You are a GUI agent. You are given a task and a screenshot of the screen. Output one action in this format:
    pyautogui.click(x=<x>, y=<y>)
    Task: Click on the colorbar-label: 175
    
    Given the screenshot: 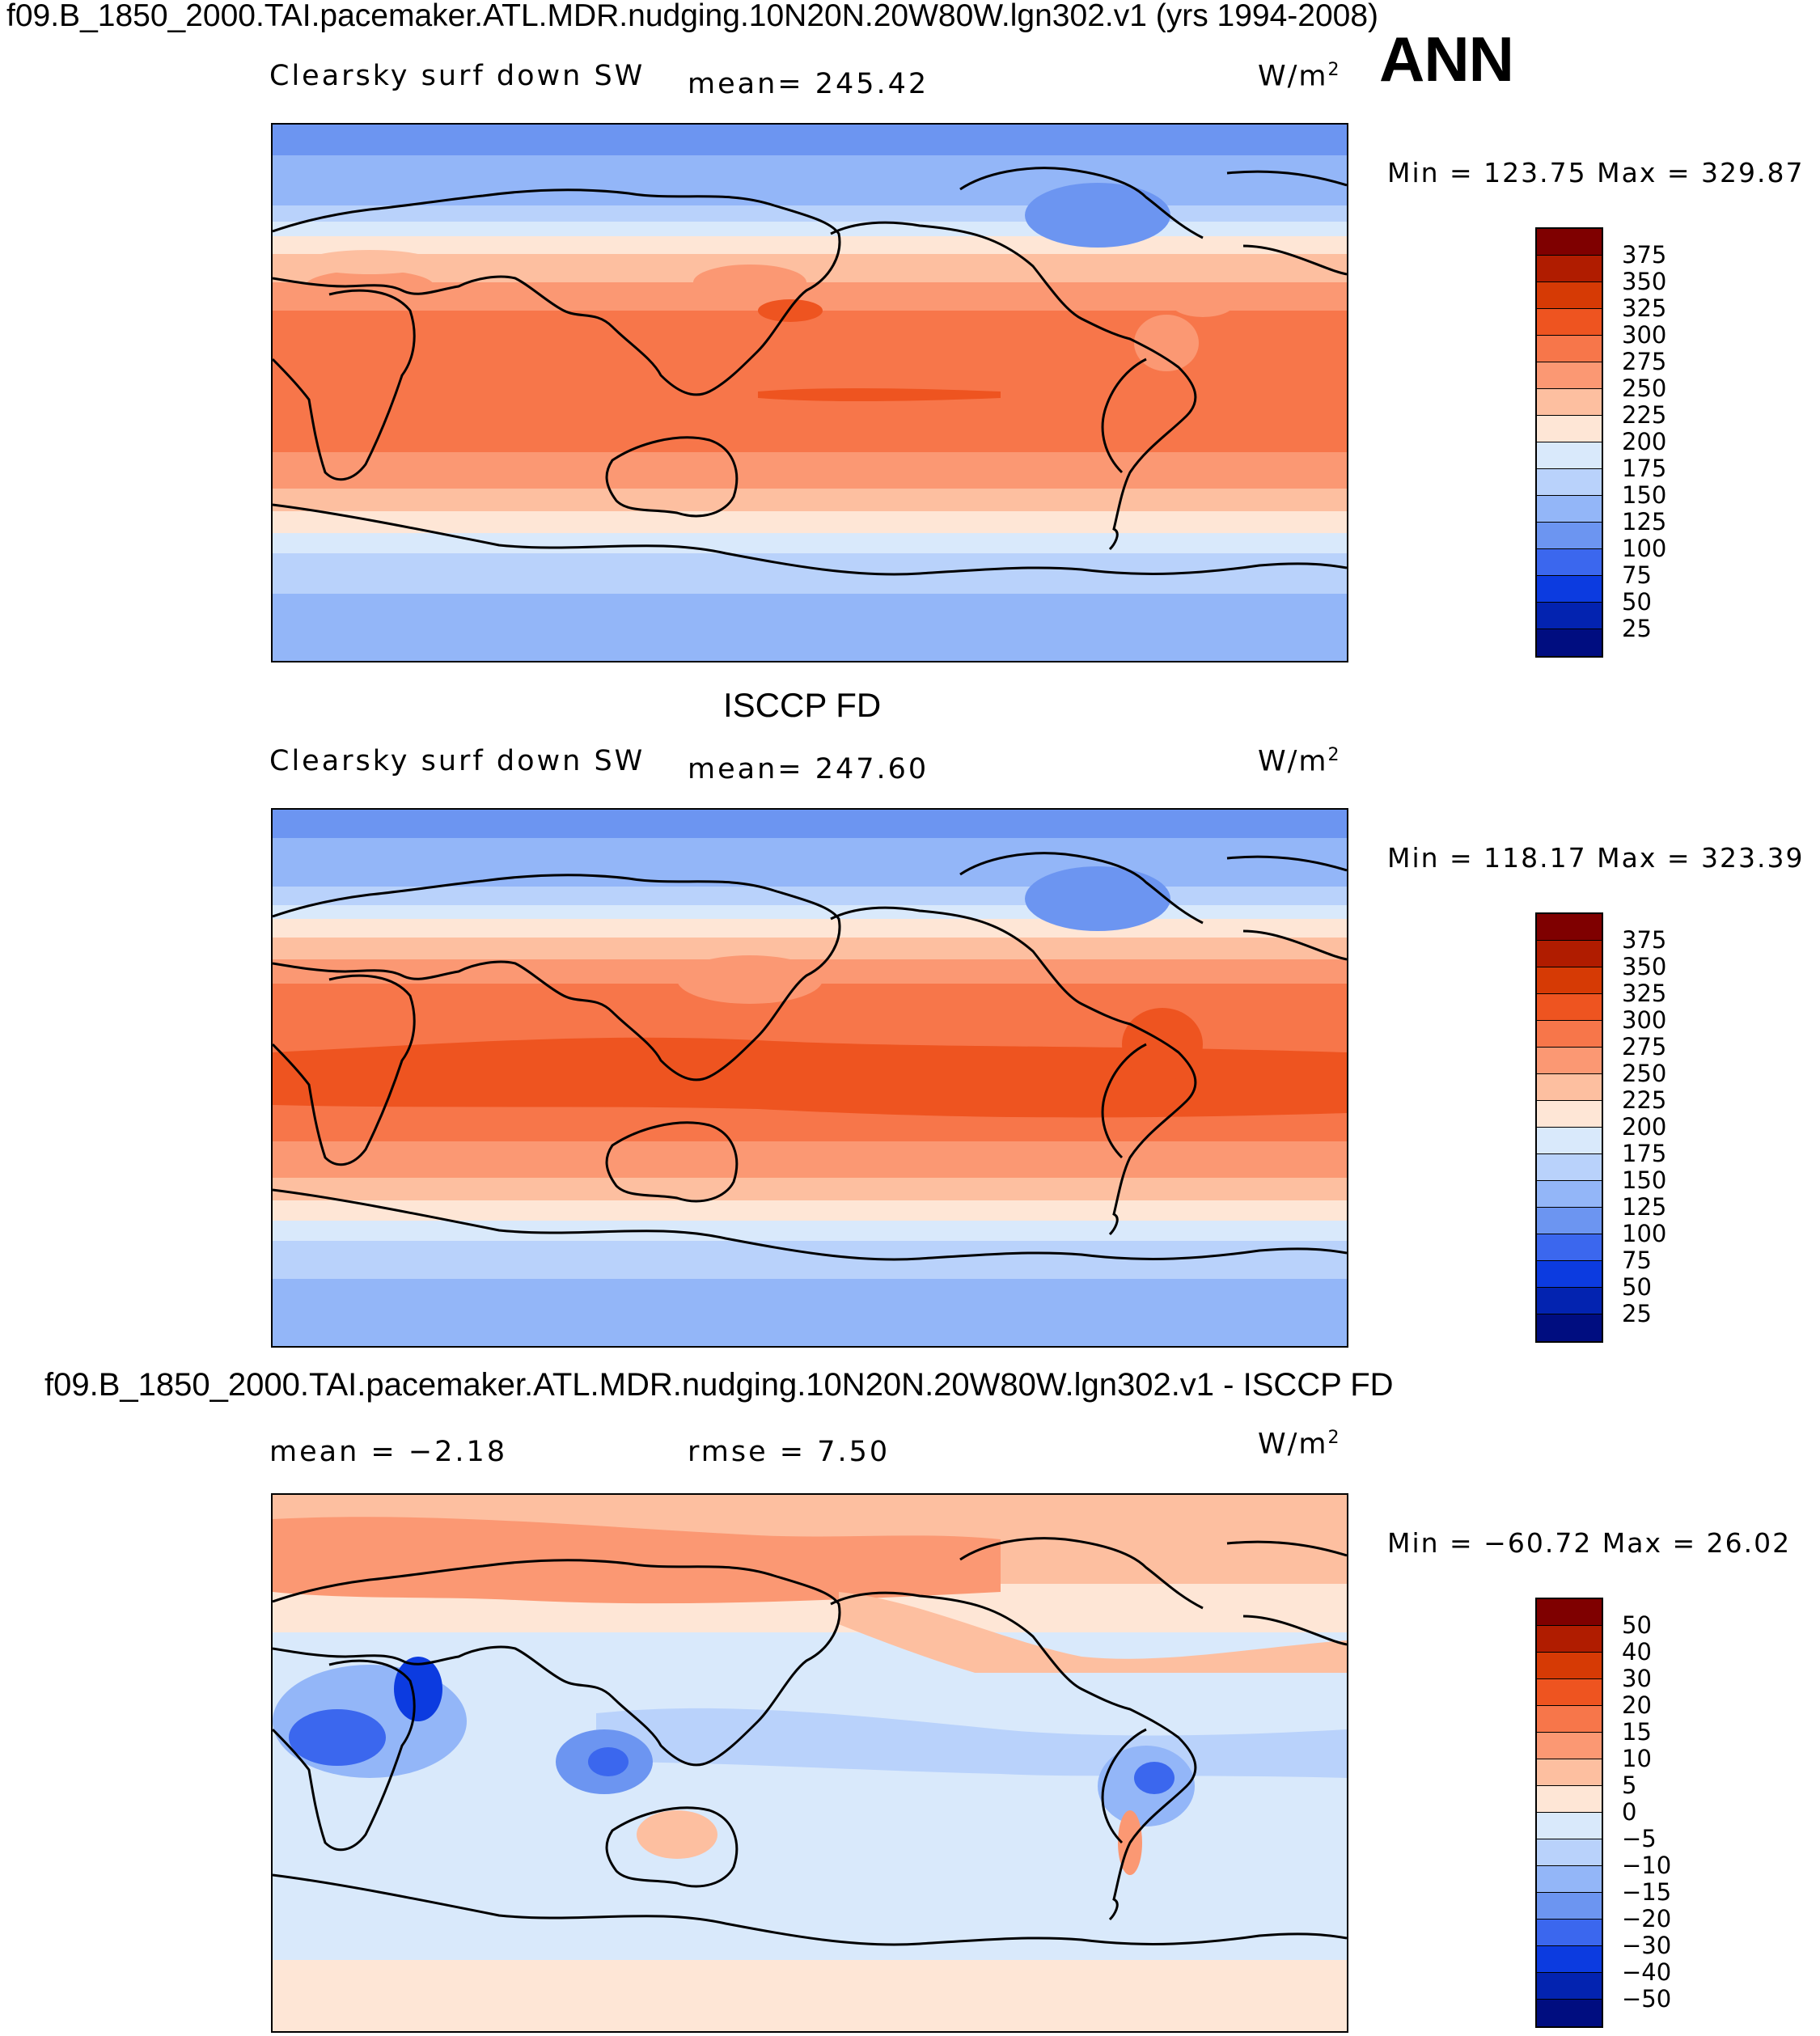 What is the action you would take?
    pyautogui.click(x=1644, y=468)
    